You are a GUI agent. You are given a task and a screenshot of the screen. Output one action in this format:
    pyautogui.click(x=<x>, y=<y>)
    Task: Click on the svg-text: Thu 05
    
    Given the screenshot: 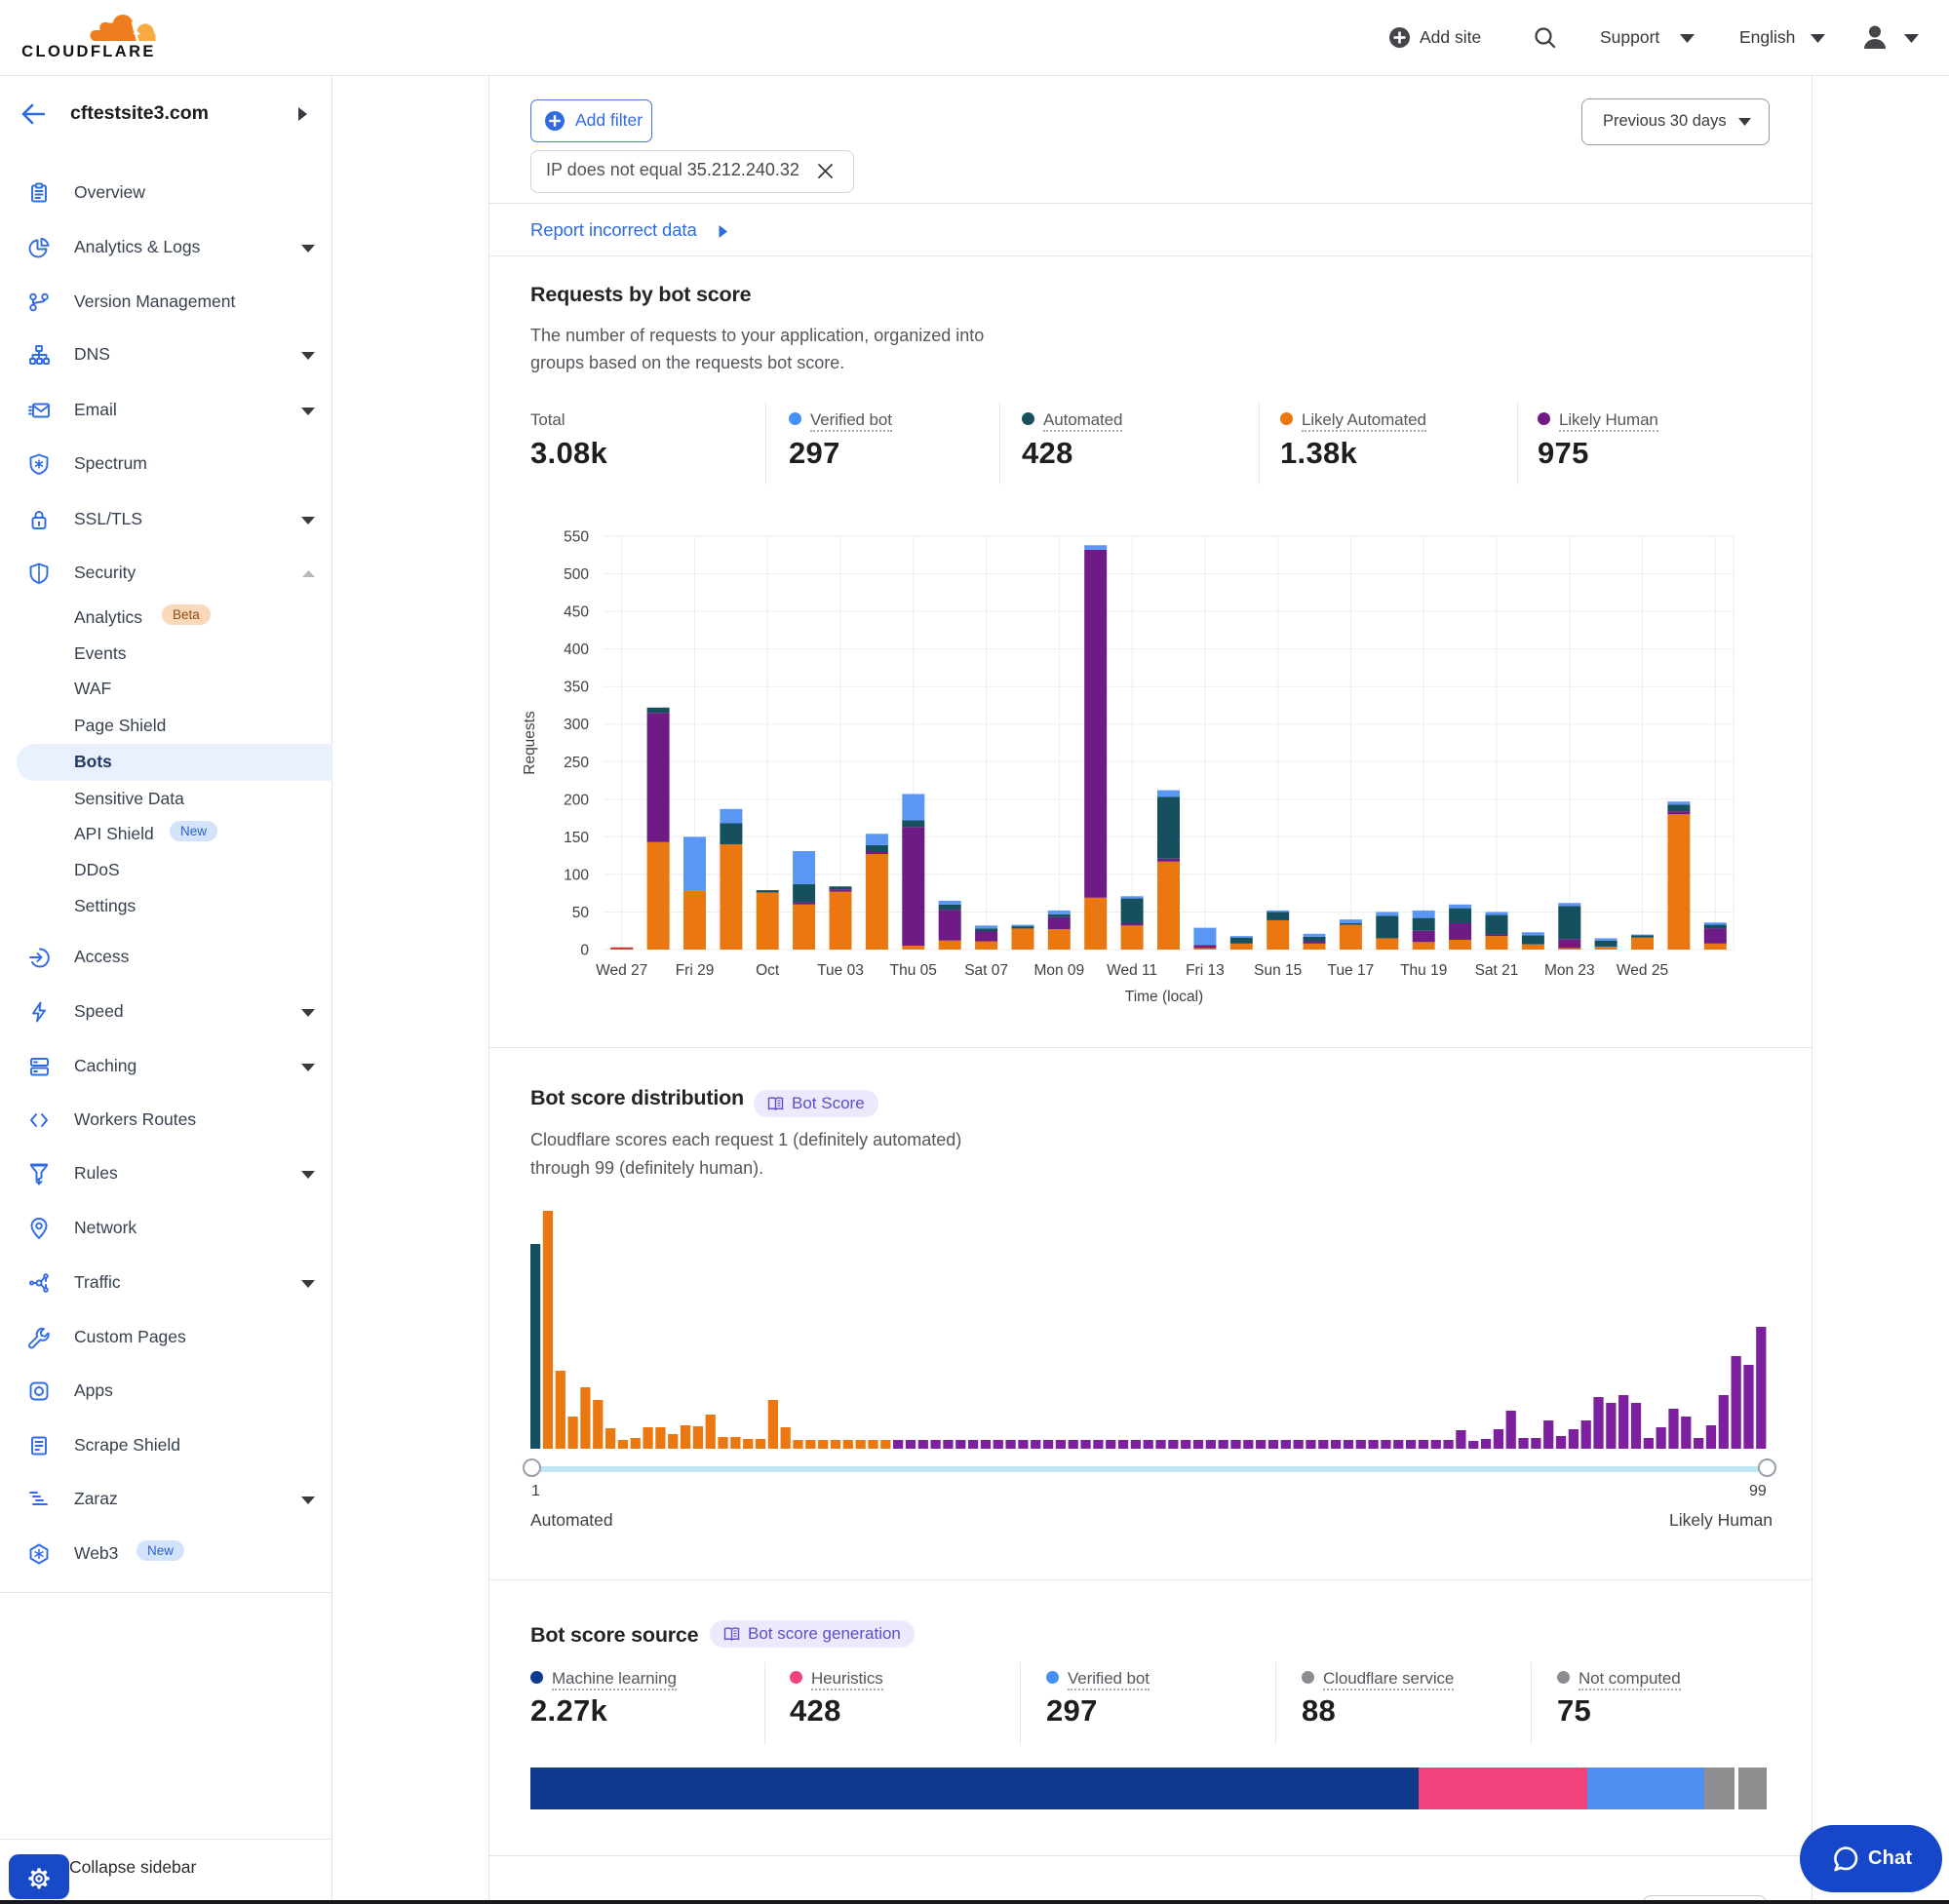 What is the action you would take?
    pyautogui.click(x=914, y=970)
    